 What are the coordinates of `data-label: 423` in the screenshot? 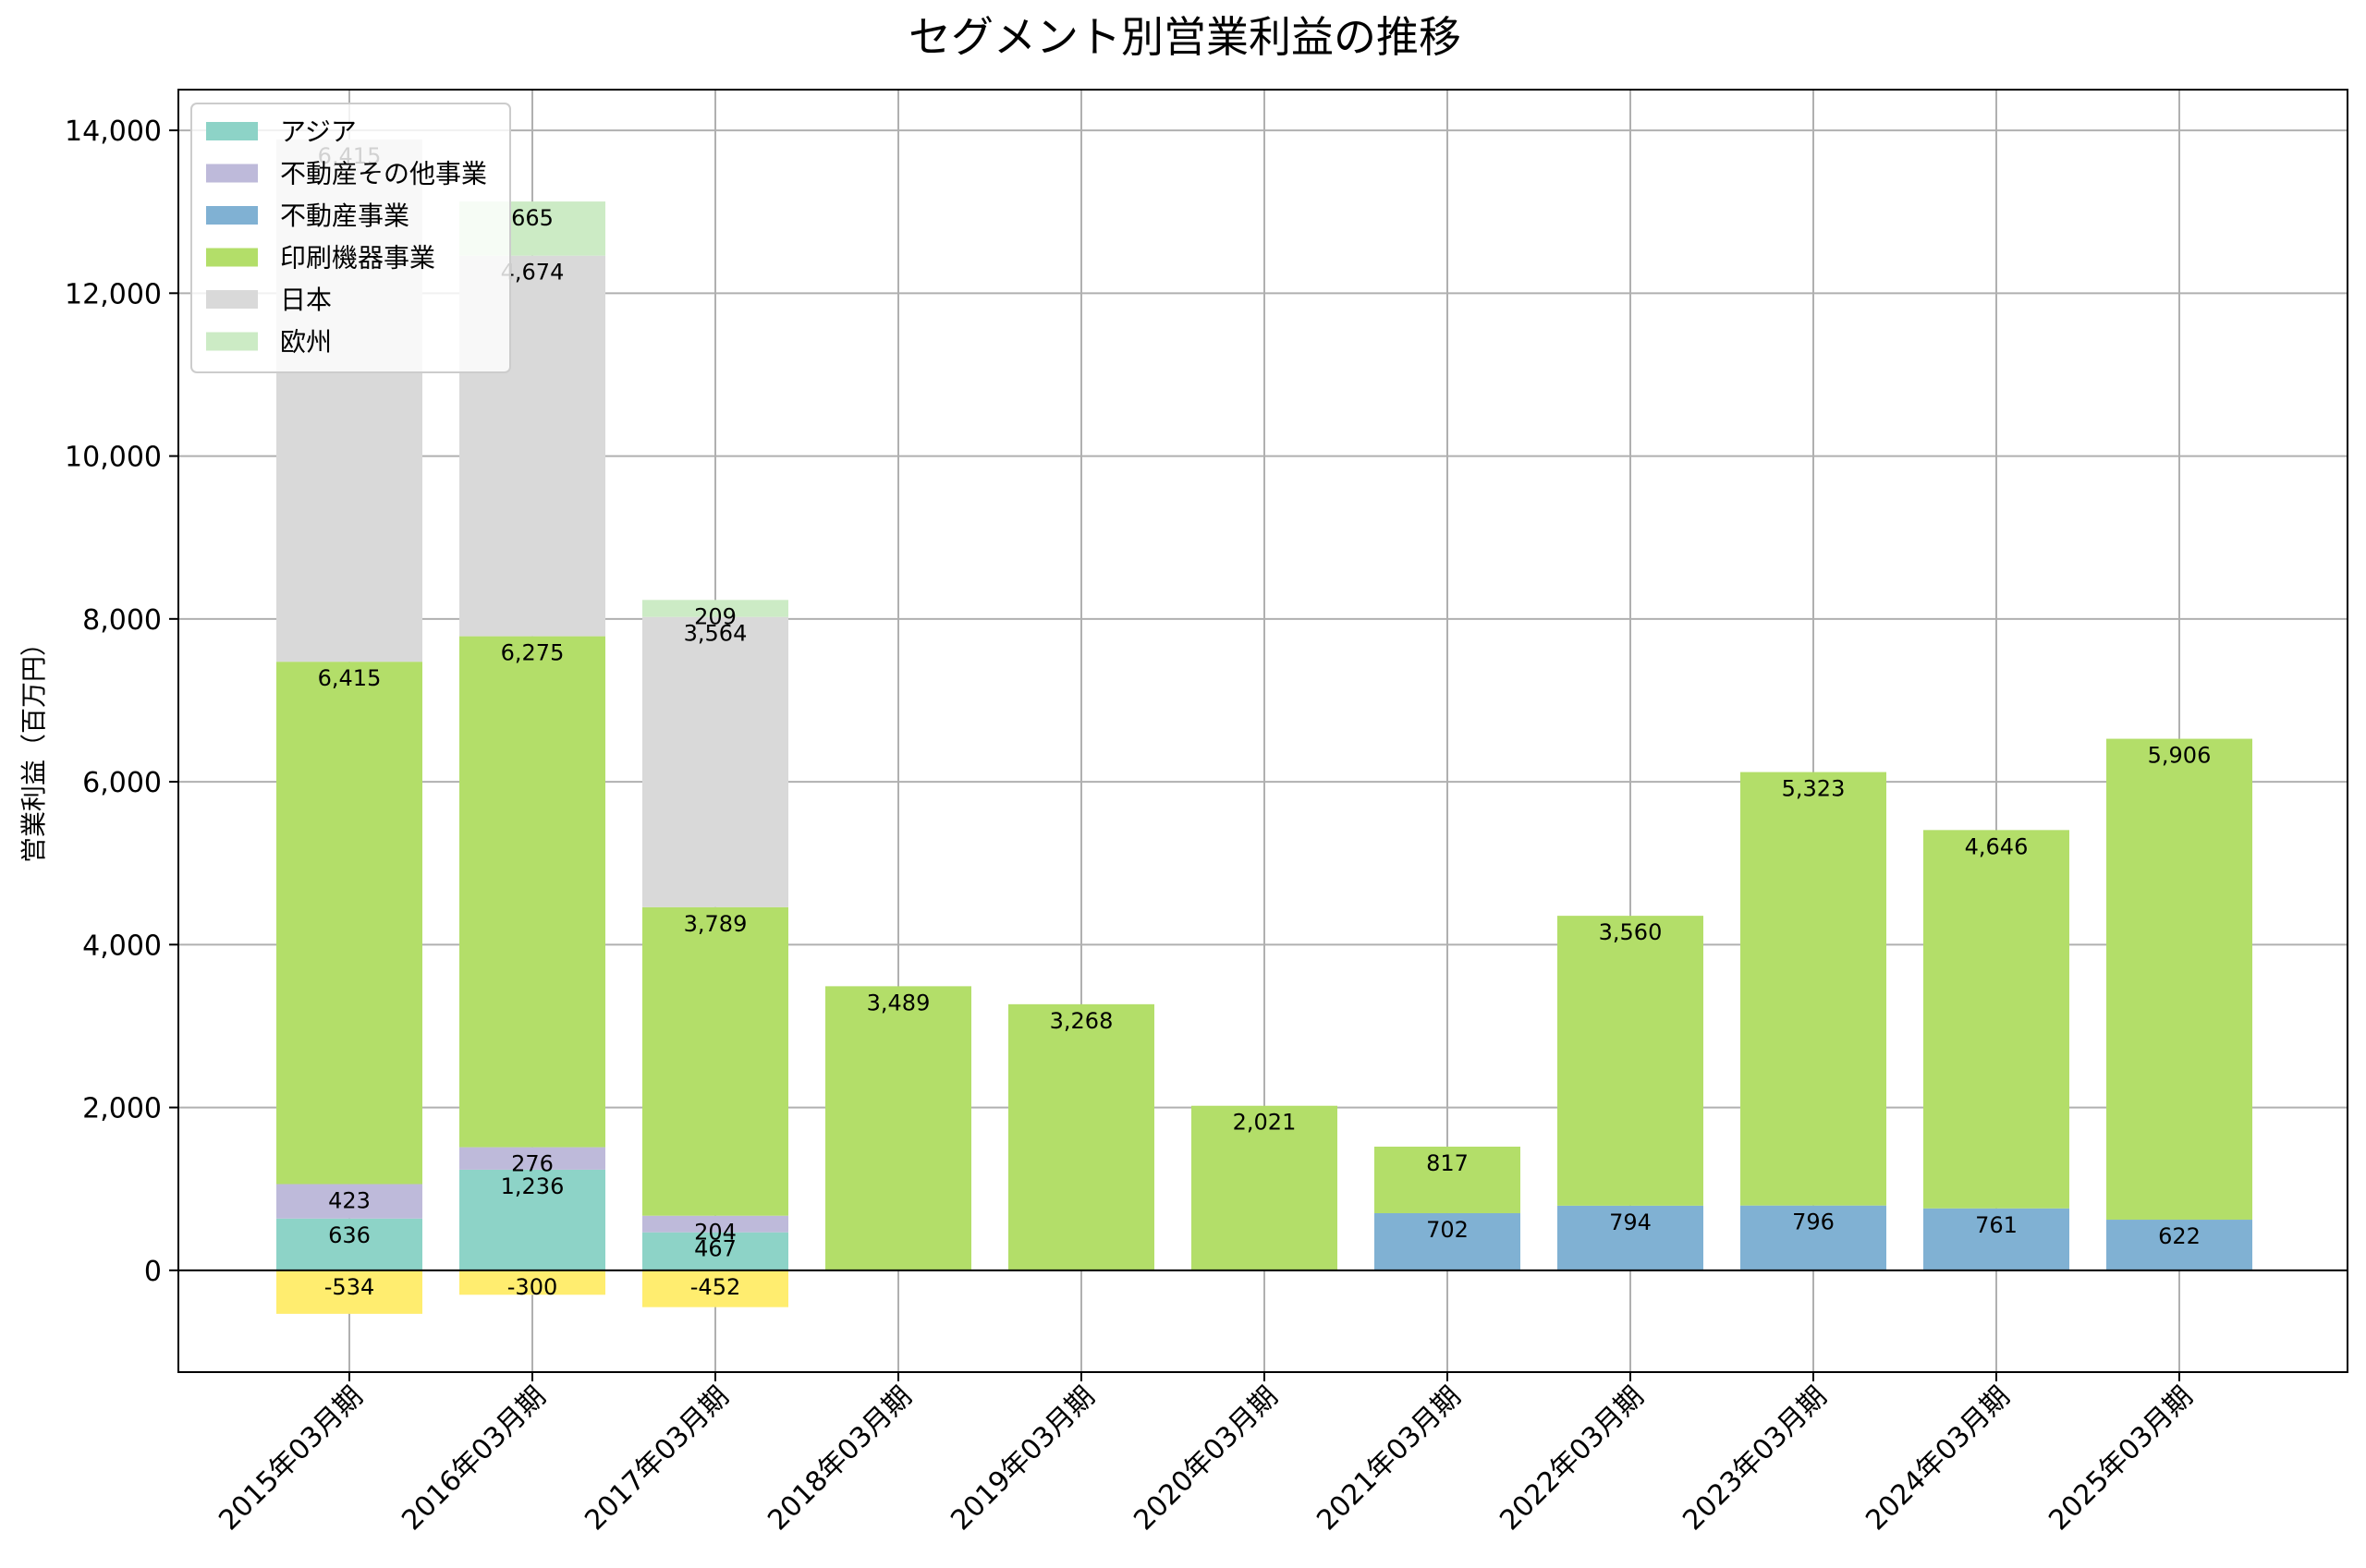 It's located at (350, 1201).